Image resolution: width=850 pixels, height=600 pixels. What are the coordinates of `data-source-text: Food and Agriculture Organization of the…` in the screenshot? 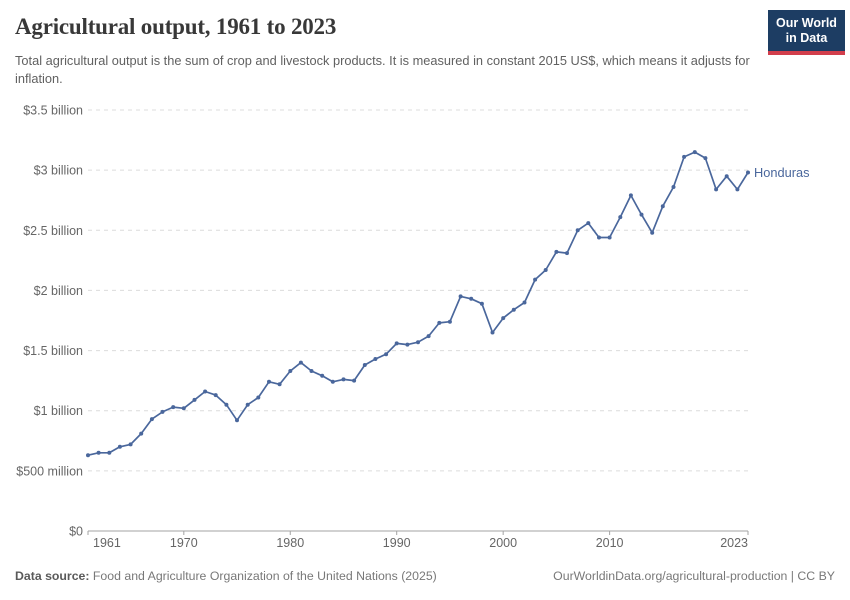 It's located at (264, 576).